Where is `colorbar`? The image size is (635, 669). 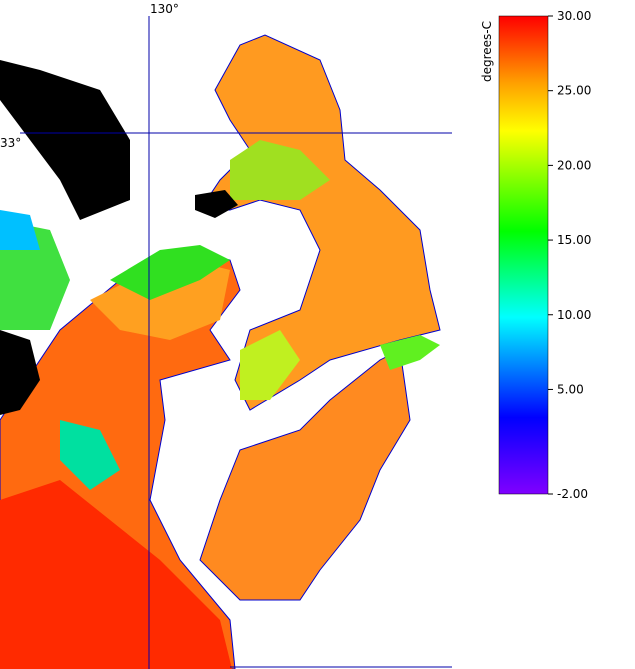
colorbar is located at coordinates (523, 255).